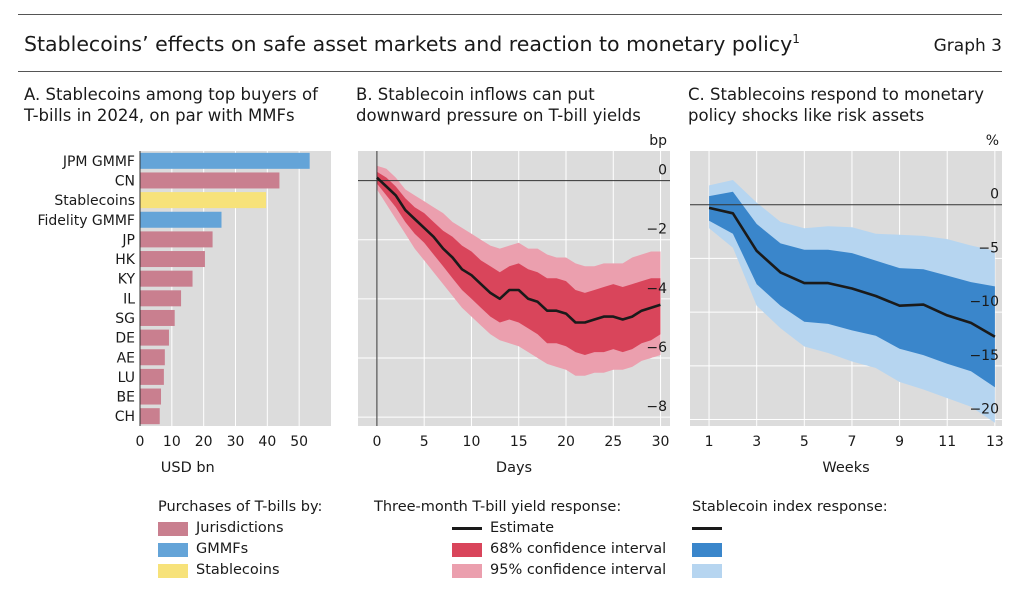 The height and width of the screenshot is (595, 1024). I want to click on panel-c-unit-label: %, so click(992, 141).